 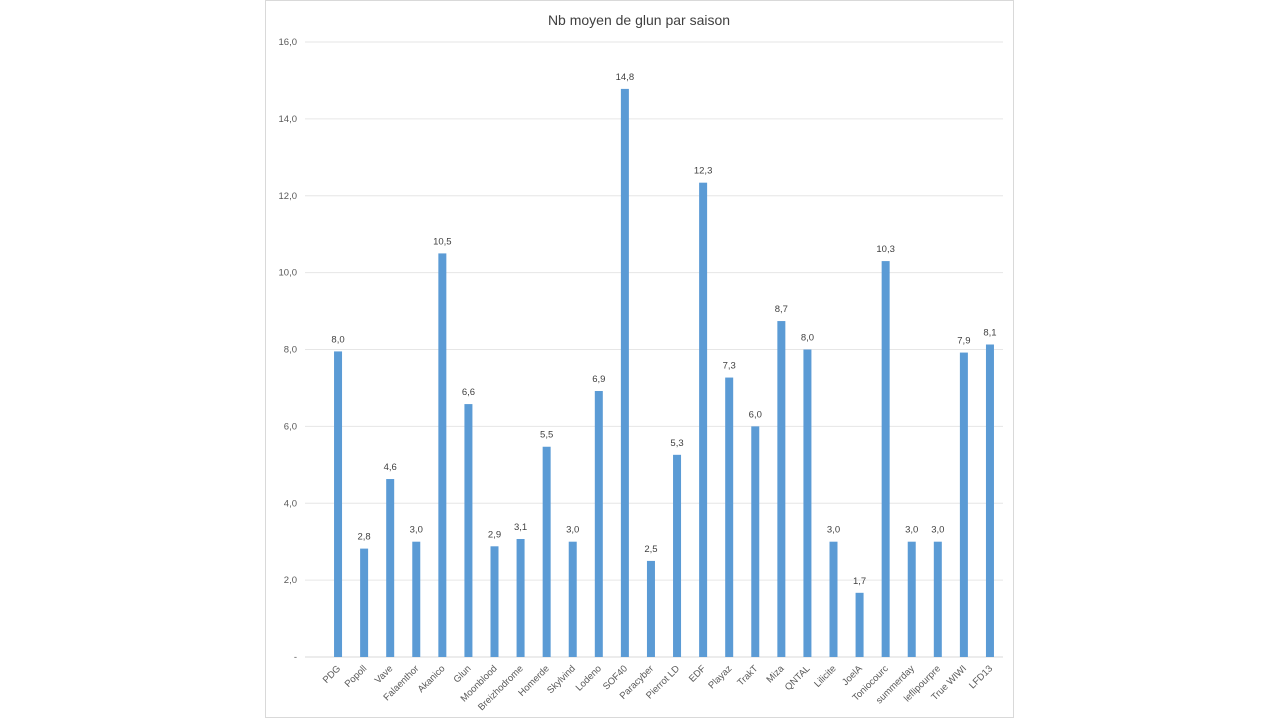 What do you see at coordinates (546, 435) in the screenshot?
I see `data-label: 5,5` at bounding box center [546, 435].